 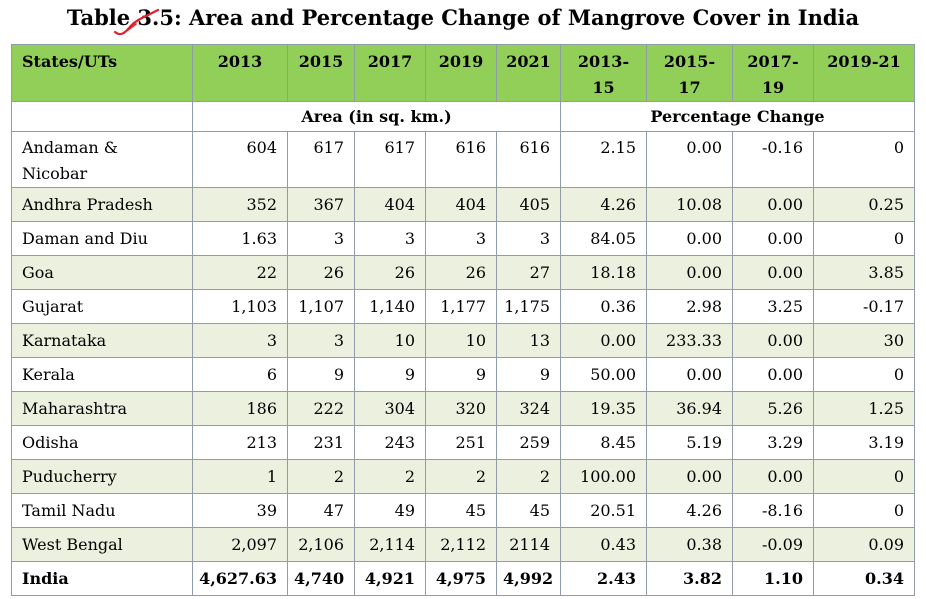 What do you see at coordinates (240, 73) in the screenshot?
I see `column-header-year: 2013` at bounding box center [240, 73].